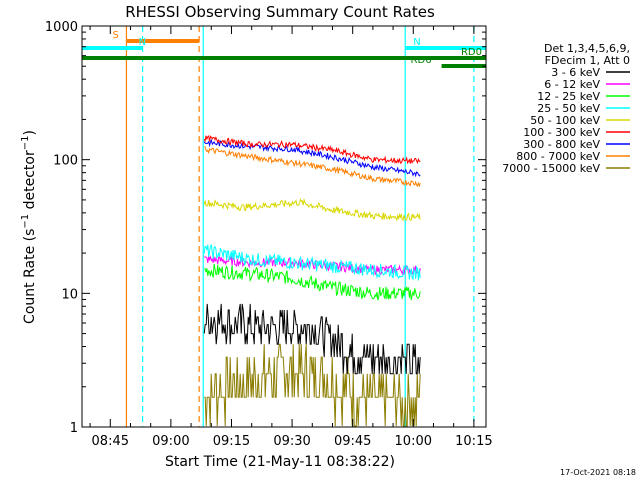 The width and height of the screenshot is (640, 480). Describe the element at coordinates (65, 161) in the screenshot. I see `y-tick-label: 100` at that location.